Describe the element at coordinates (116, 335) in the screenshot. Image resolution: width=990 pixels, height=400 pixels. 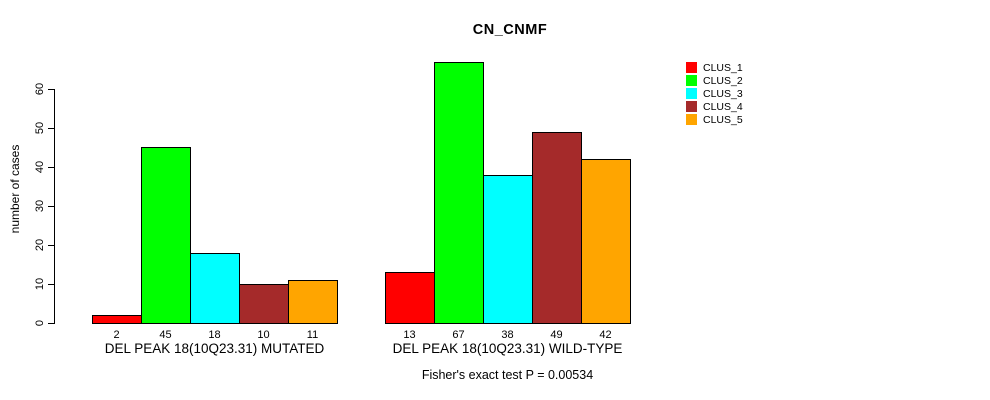
I see `bar-value-label: 2` at that location.